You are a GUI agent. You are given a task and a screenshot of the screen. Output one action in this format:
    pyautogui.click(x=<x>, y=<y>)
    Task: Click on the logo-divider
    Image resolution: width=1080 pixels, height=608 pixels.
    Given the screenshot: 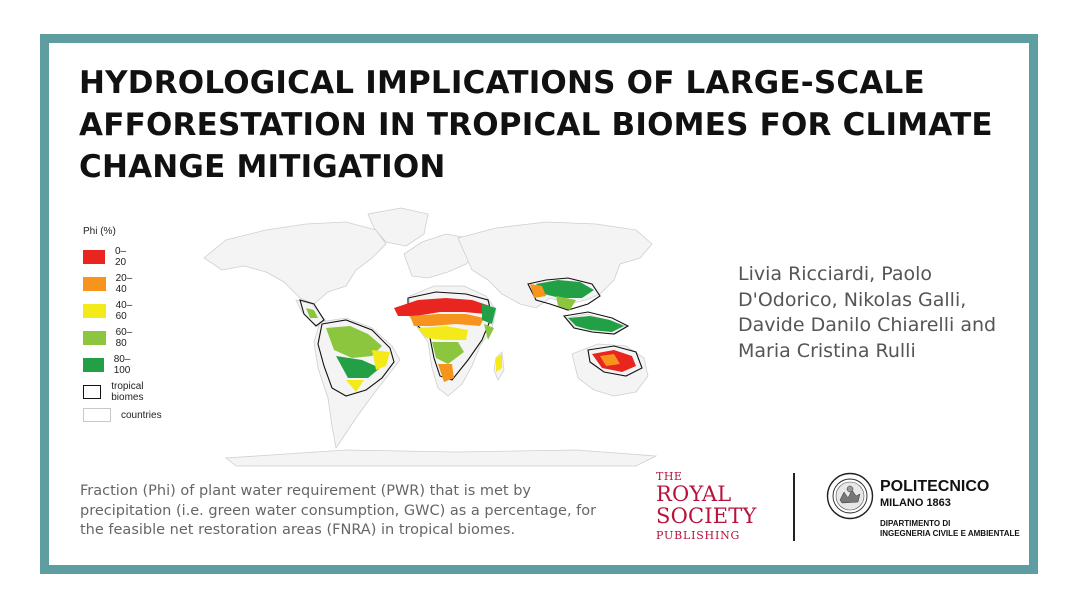 What is the action you would take?
    pyautogui.click(x=794, y=507)
    